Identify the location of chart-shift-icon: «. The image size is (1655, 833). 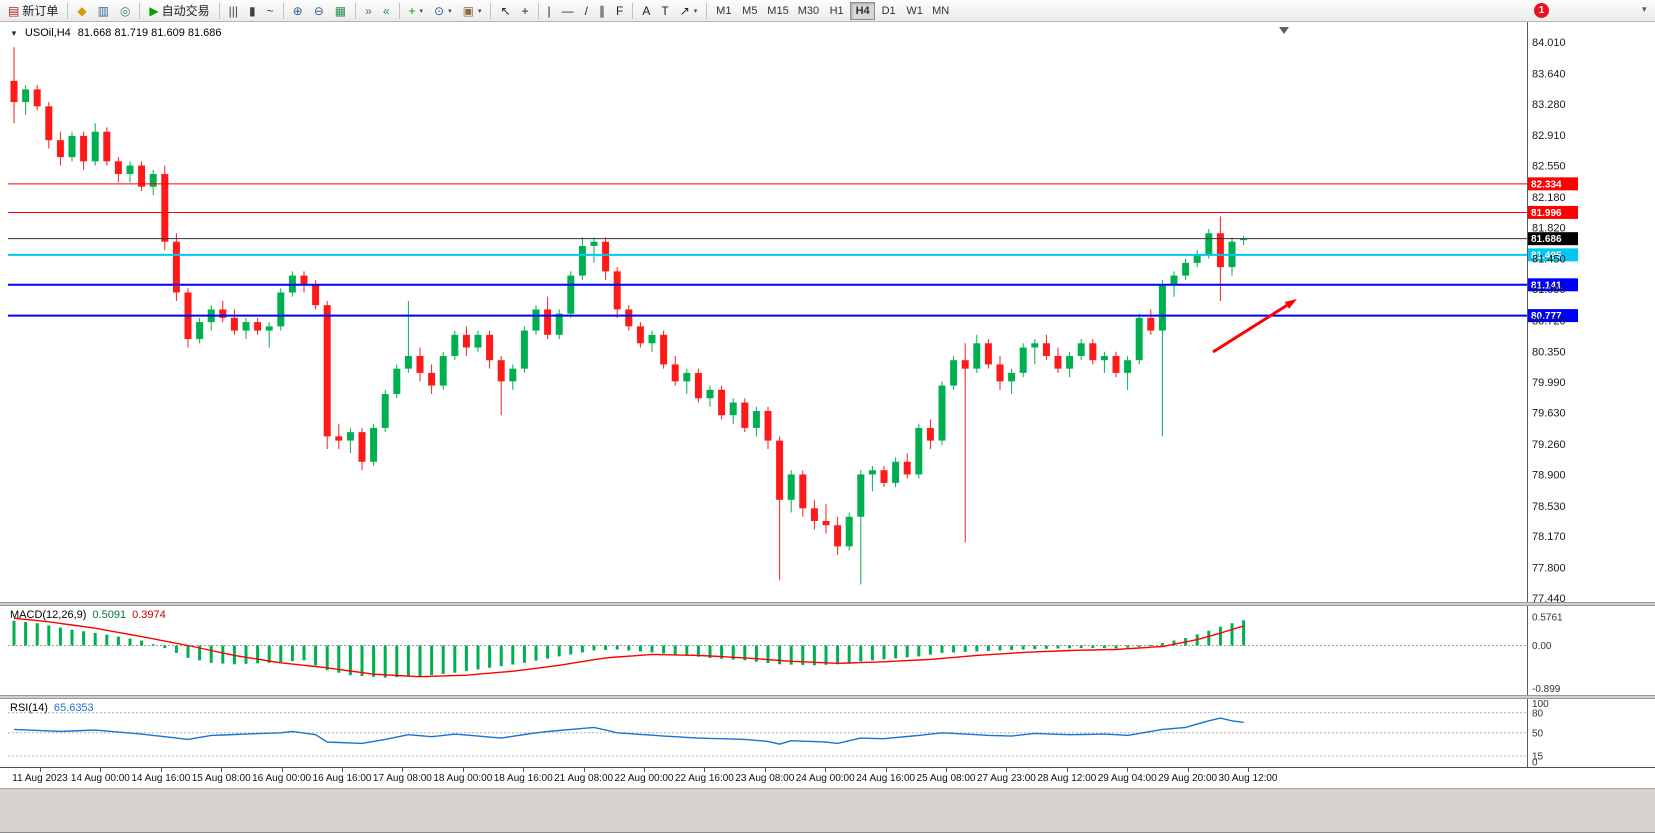
(386, 10).